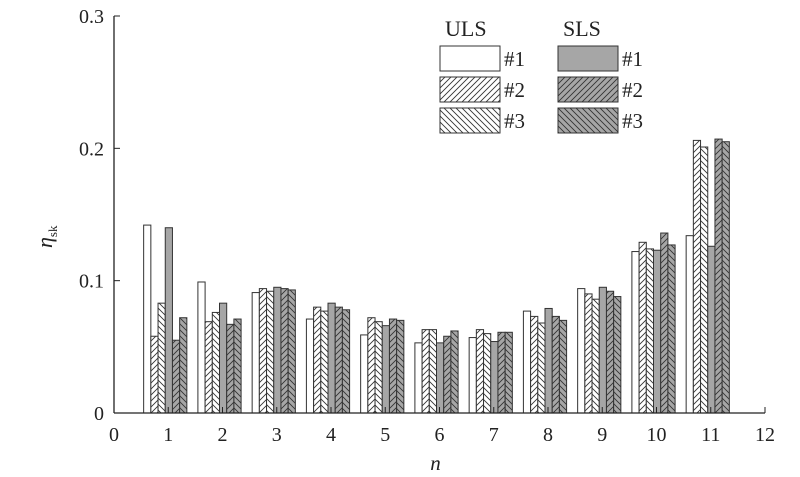 This screenshot has height=477, width=800. What do you see at coordinates (466, 28) in the screenshot?
I see `legend-group-ULS: ULS` at bounding box center [466, 28].